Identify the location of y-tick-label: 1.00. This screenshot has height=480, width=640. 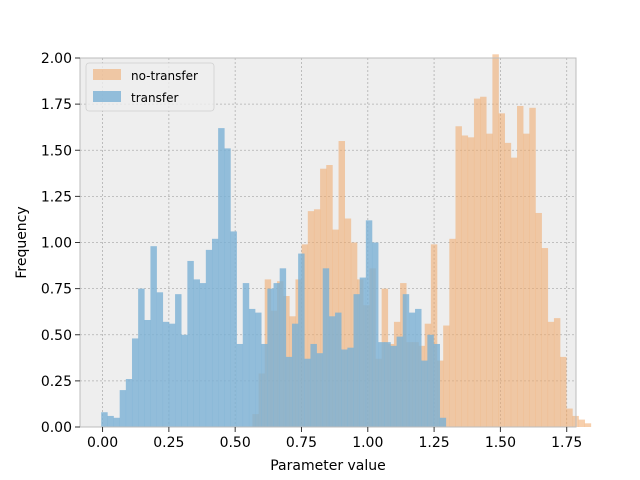
(56, 244).